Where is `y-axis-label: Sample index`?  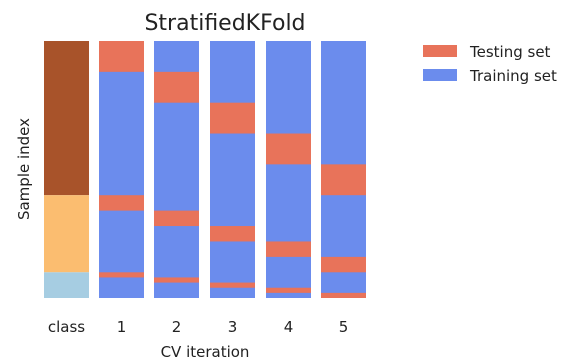
y-axis-label: Sample index is located at coordinates (24, 169).